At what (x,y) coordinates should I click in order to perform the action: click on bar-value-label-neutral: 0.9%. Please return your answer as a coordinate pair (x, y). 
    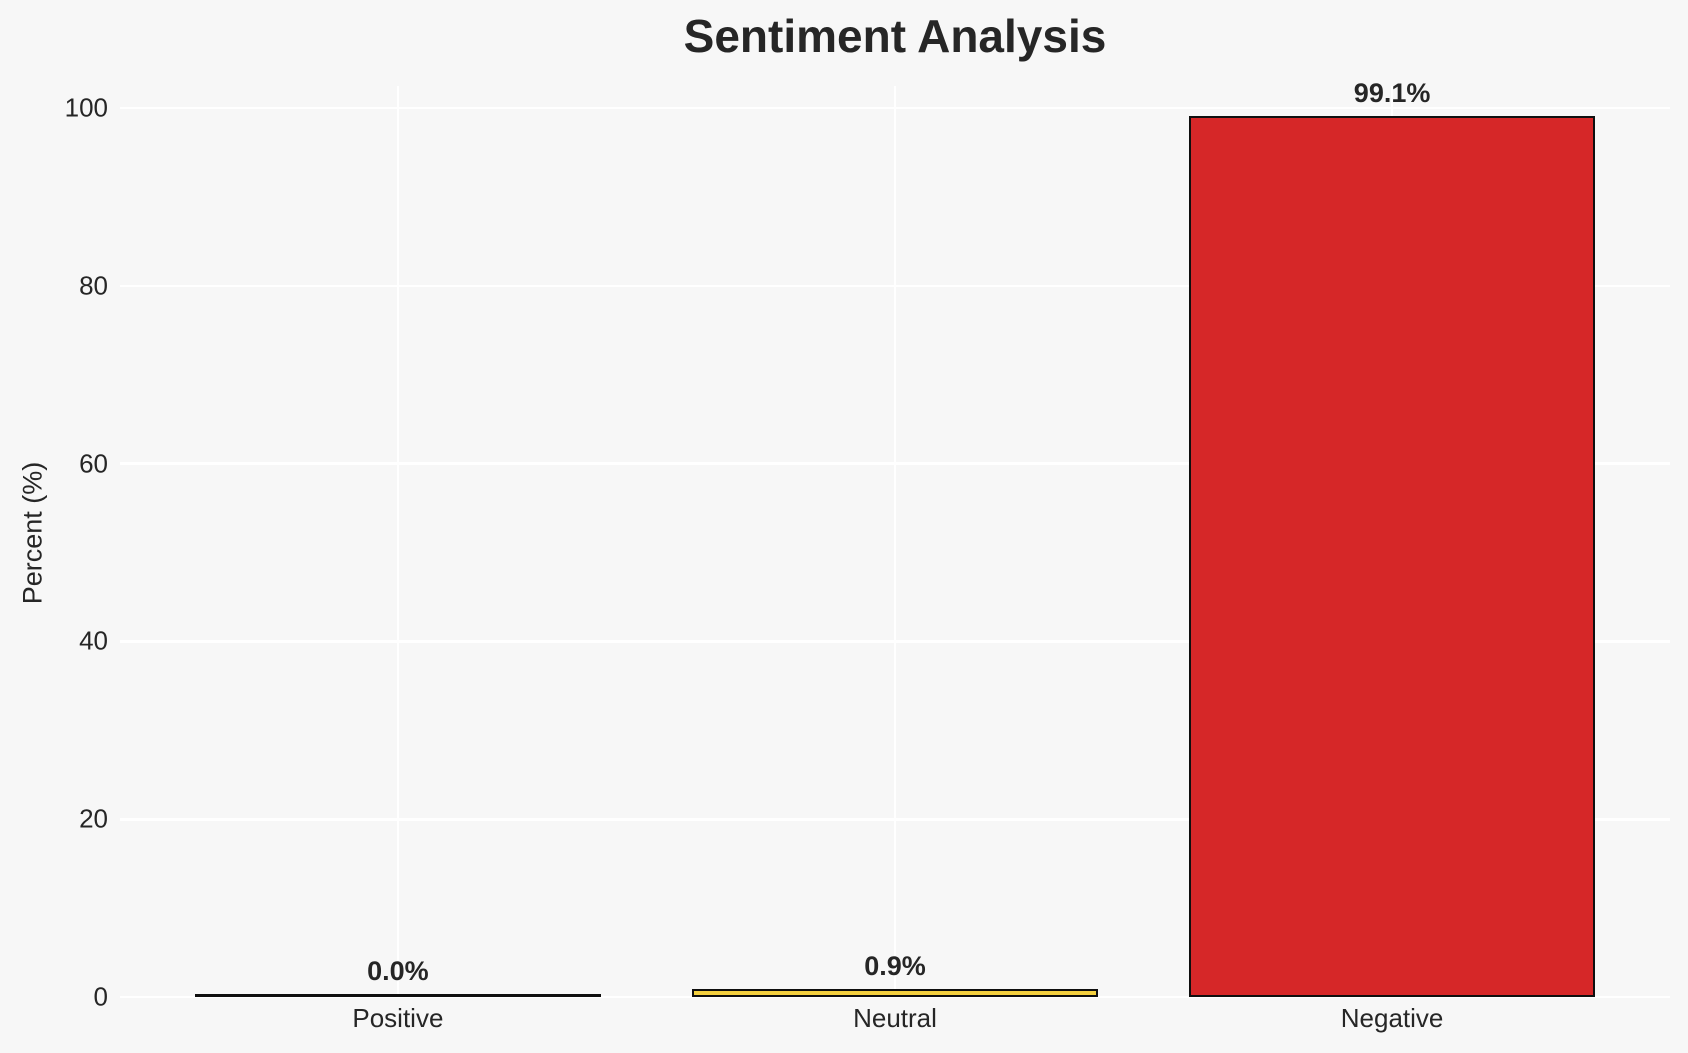
    Looking at the image, I should click on (895, 966).